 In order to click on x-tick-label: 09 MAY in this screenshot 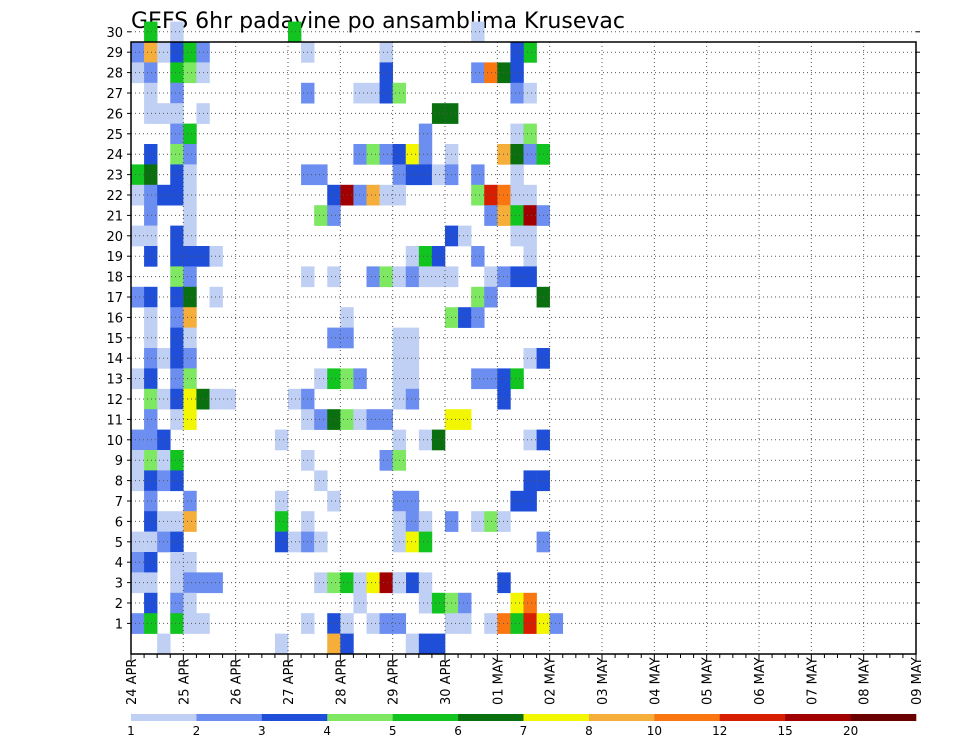, I will do `click(917, 681)`.